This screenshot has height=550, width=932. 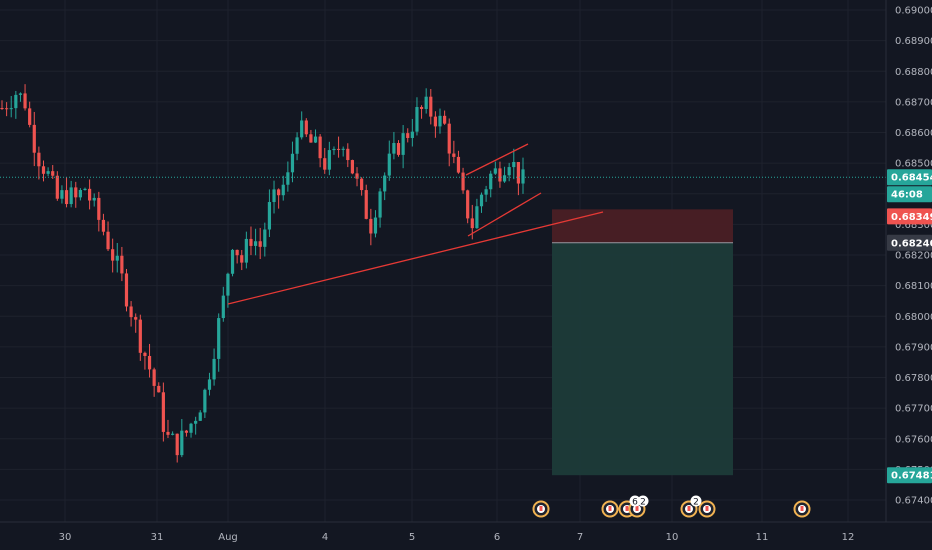 What do you see at coordinates (848, 537) in the screenshot?
I see `time-tick-label: 12` at bounding box center [848, 537].